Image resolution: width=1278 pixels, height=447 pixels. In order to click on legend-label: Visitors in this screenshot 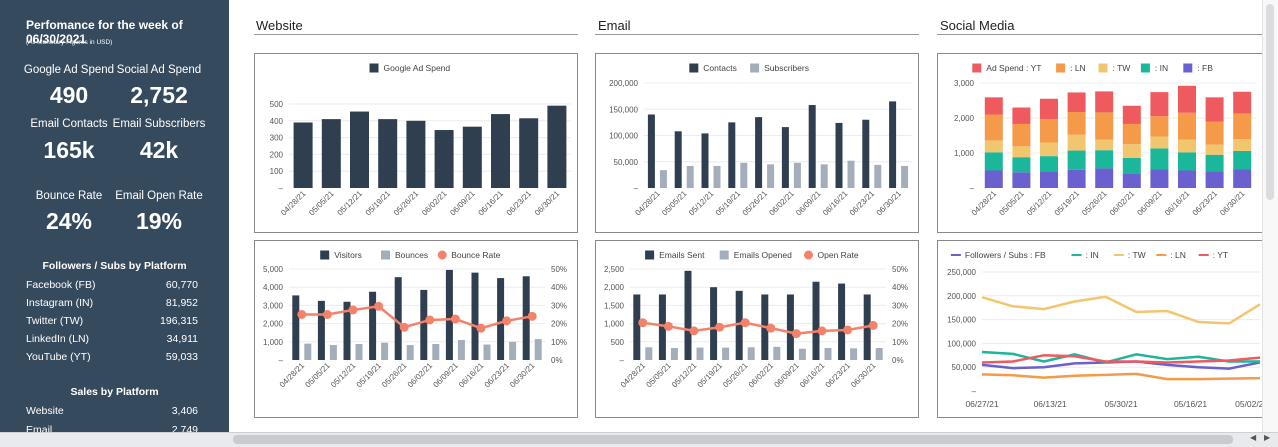, I will do `click(348, 255)`.